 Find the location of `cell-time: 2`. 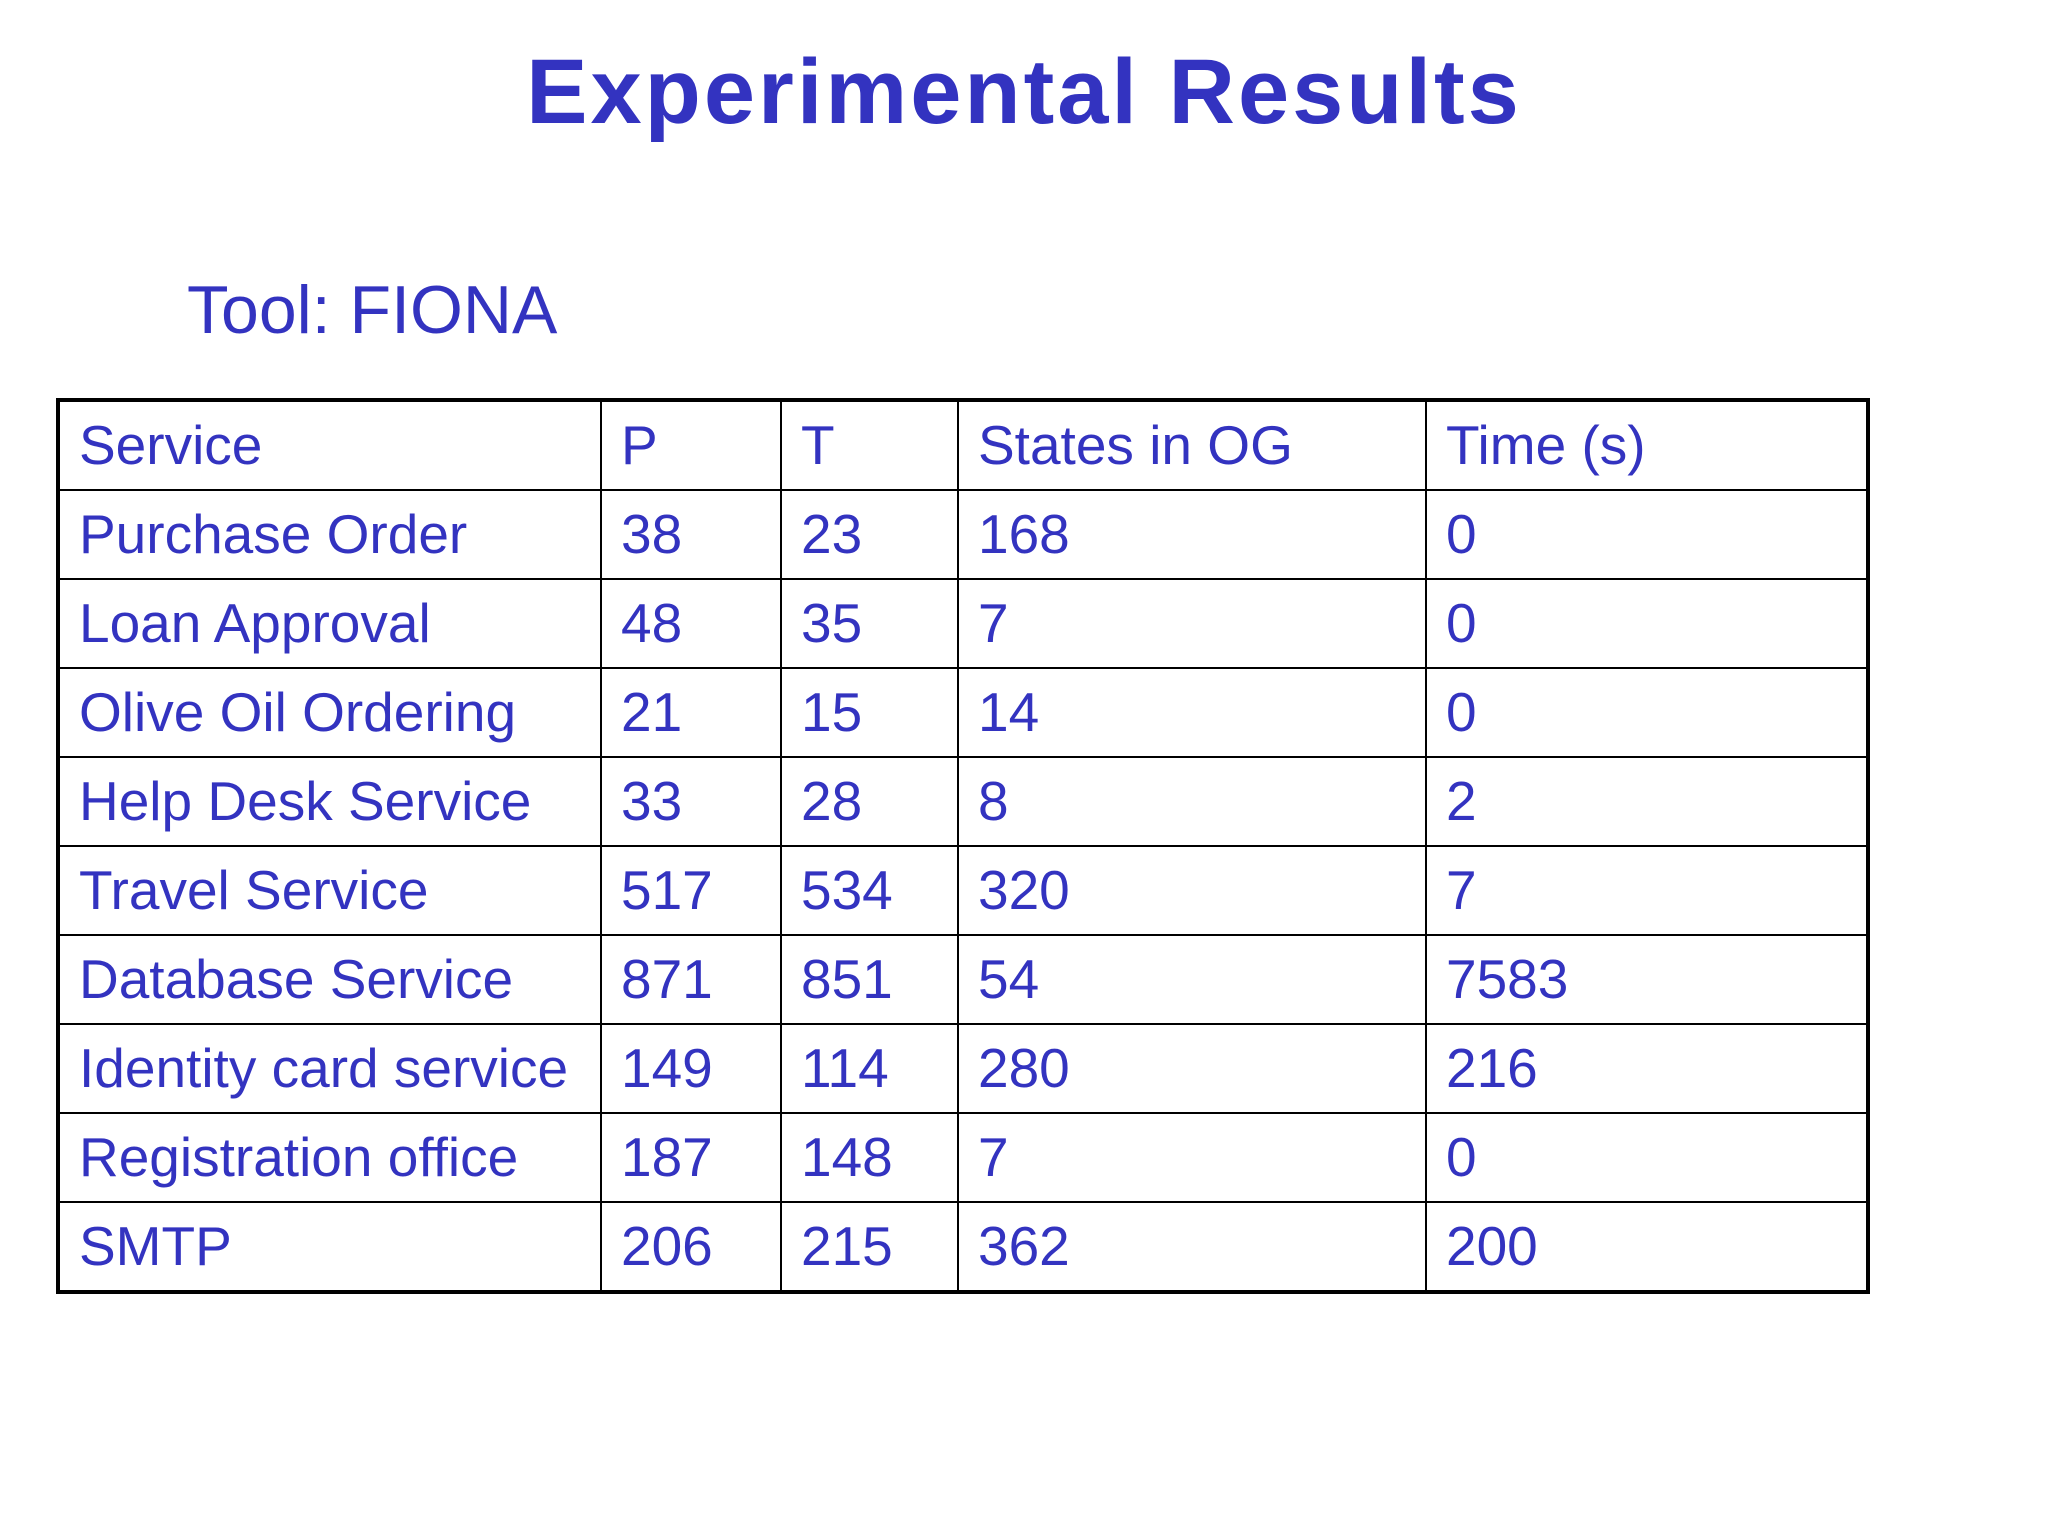

cell-time: 2 is located at coordinates (1647, 801).